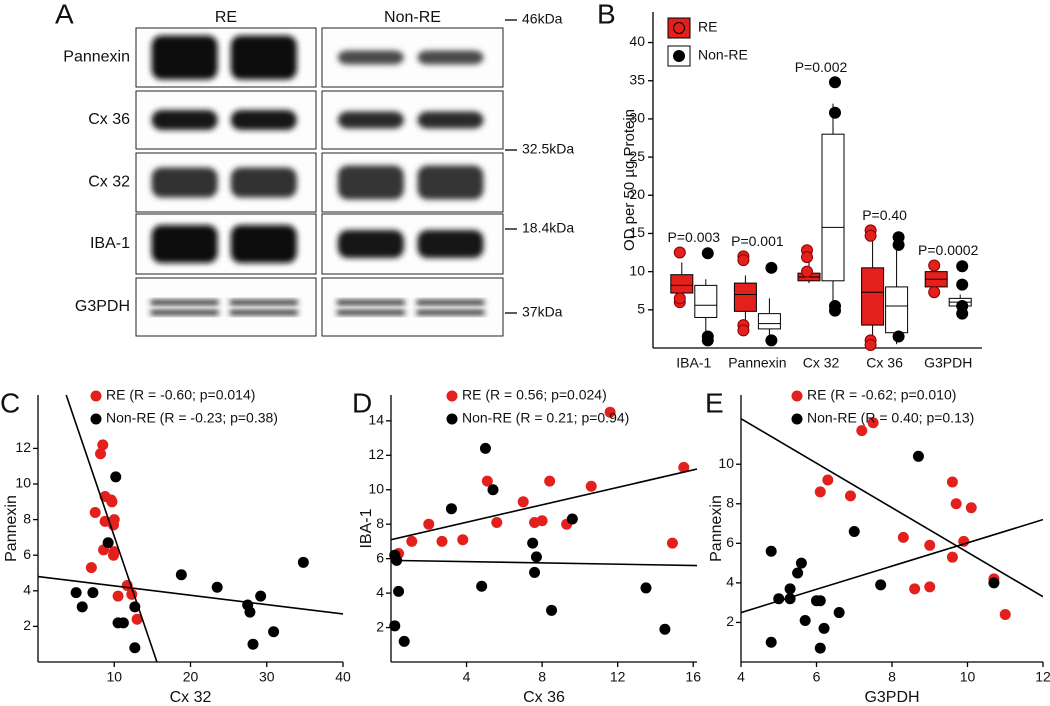  Describe the element at coordinates (548, 228) in the screenshot. I see `marker-label: 18.4kDa` at that location.